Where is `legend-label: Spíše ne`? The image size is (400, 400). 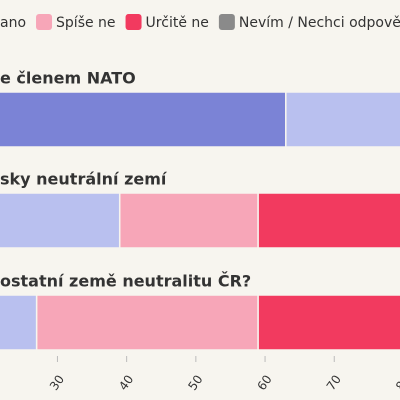
legend-label: Spíše ne is located at coordinates (86, 23).